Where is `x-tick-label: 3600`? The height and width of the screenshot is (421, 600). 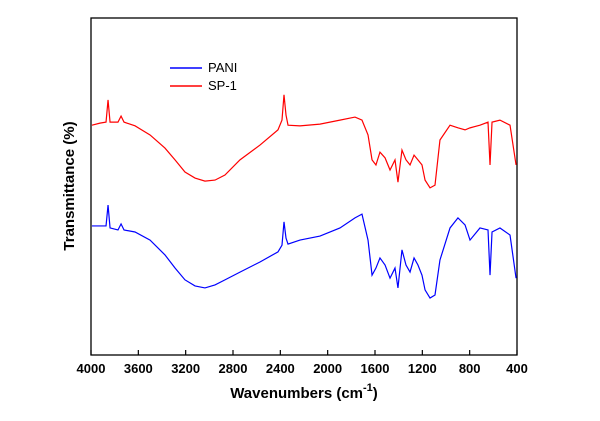 x-tick-label: 3600 is located at coordinates (138, 368).